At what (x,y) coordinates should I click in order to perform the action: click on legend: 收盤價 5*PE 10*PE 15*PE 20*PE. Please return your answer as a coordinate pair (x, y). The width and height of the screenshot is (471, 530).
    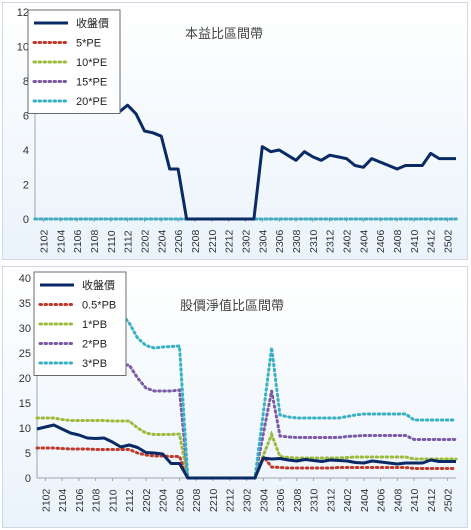
    Looking at the image, I should click on (74, 61).